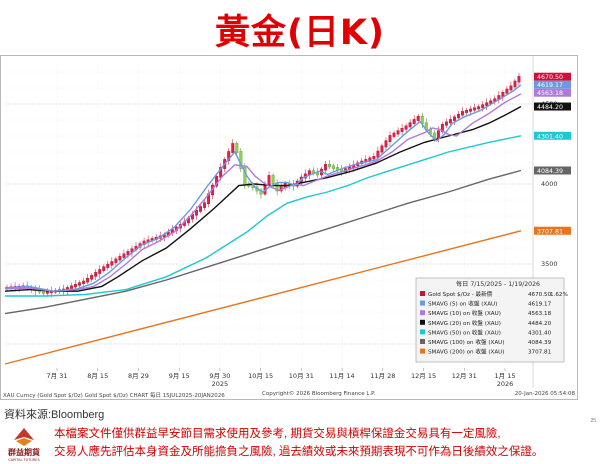  What do you see at coordinates (540, 324) in the screenshot?
I see `legend-entry-value: 4484.20` at bounding box center [540, 324].